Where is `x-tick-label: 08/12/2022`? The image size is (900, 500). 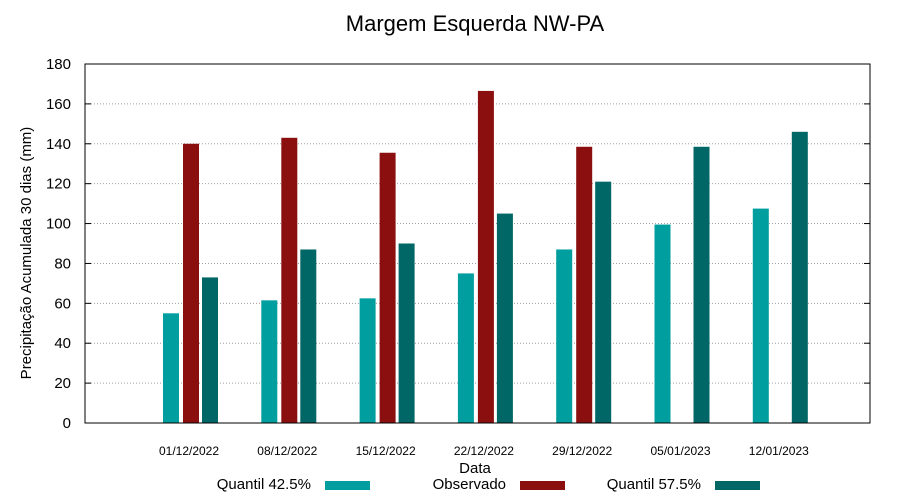
x-tick-label: 08/12/2022 is located at coordinates (287, 451).